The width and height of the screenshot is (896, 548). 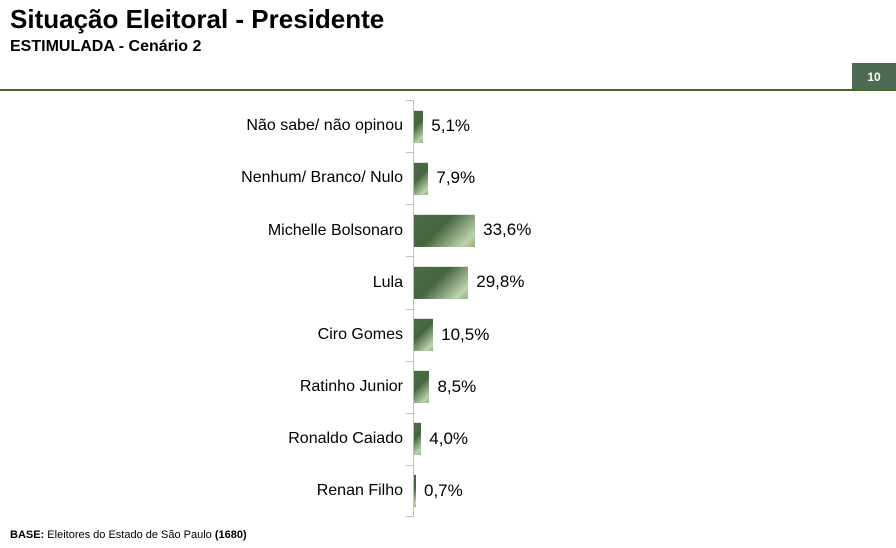 What do you see at coordinates (500, 282) in the screenshot?
I see `value-label: 29,8%` at bounding box center [500, 282].